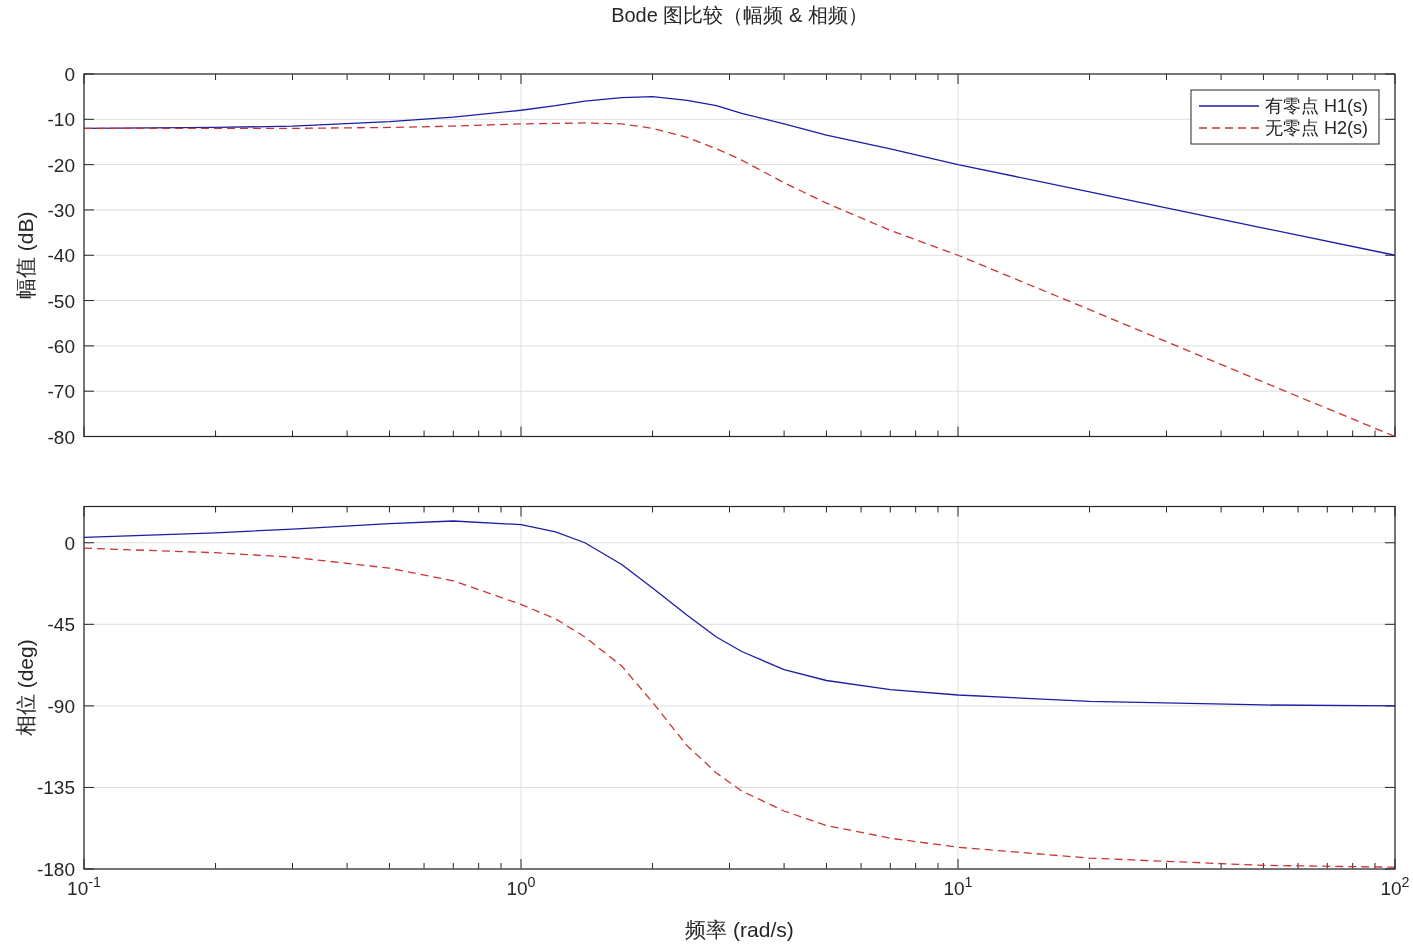  Describe the element at coordinates (739, 929) in the screenshot. I see `x-axis-title: 频率 (rad/s)` at that location.